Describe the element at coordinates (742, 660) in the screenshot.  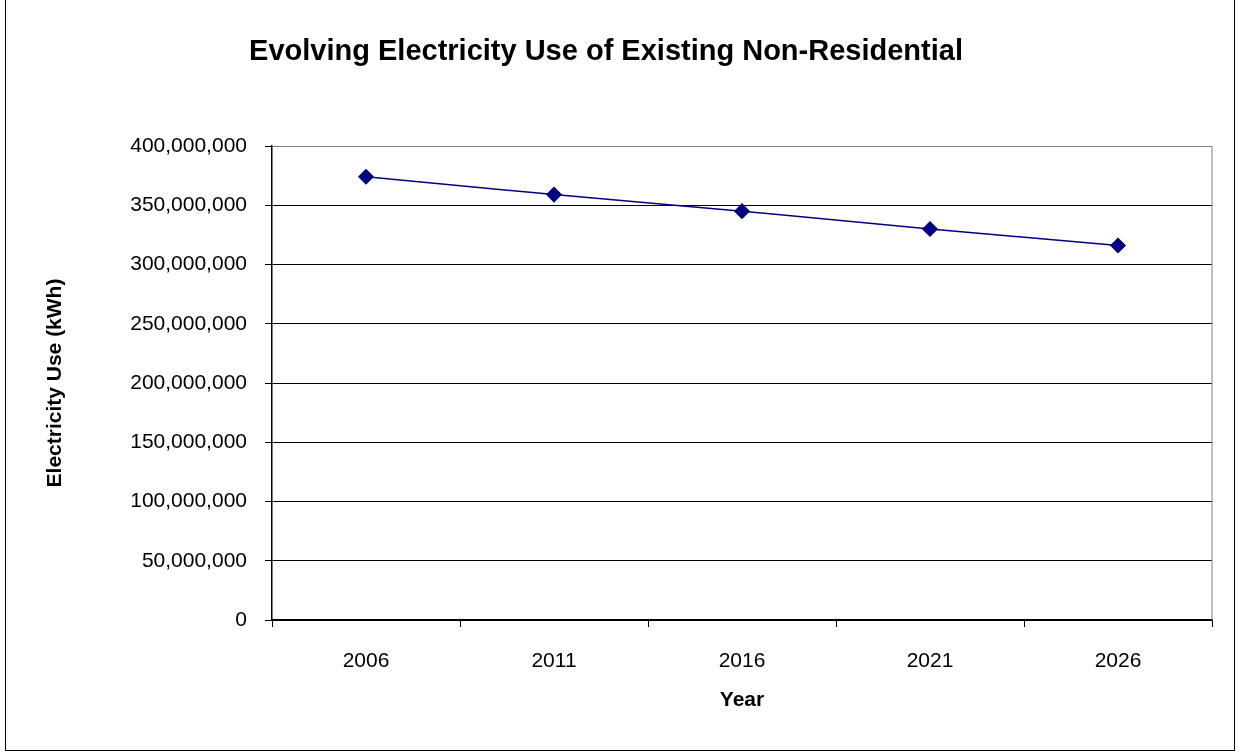
I see `x-tick-label: 2016` at that location.